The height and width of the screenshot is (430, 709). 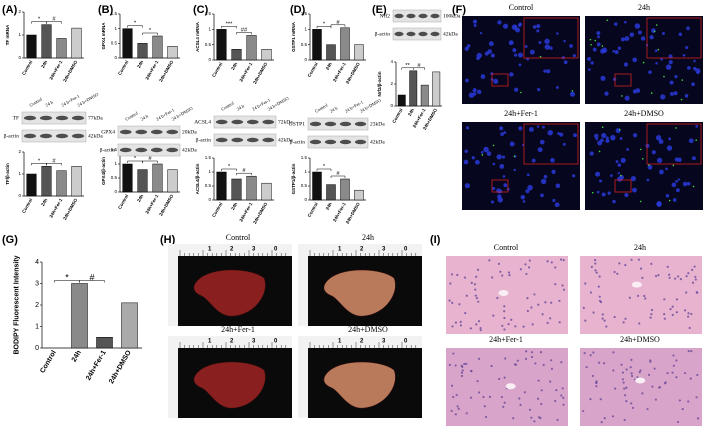 I want to click on lane-label: 24 h+DMSO, so click(x=370, y=105).